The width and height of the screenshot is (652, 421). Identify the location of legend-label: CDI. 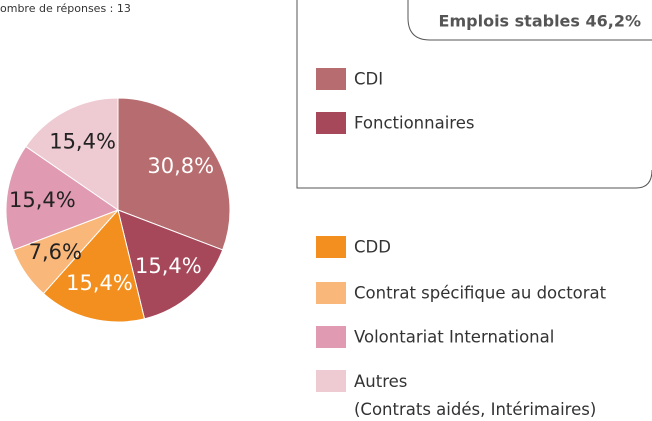
(368, 79).